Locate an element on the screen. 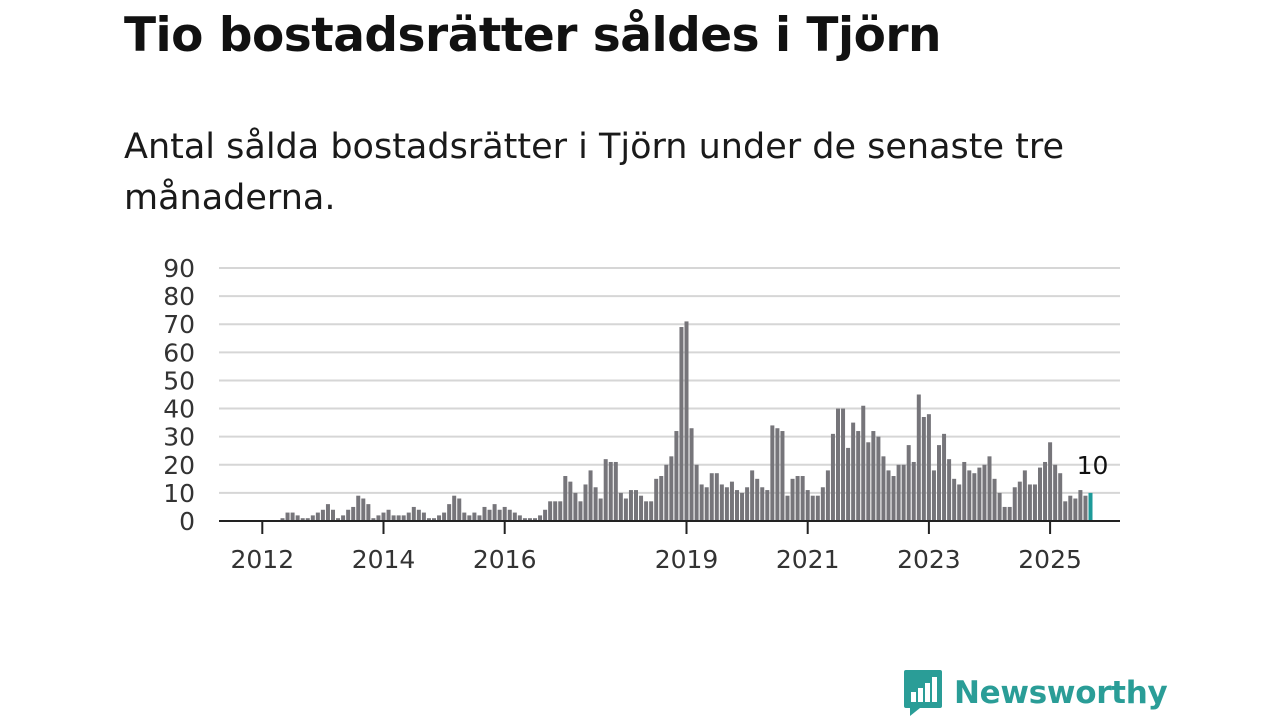 This screenshot has width=1280, height=720. y-tick-label: 80 is located at coordinates (179, 296).